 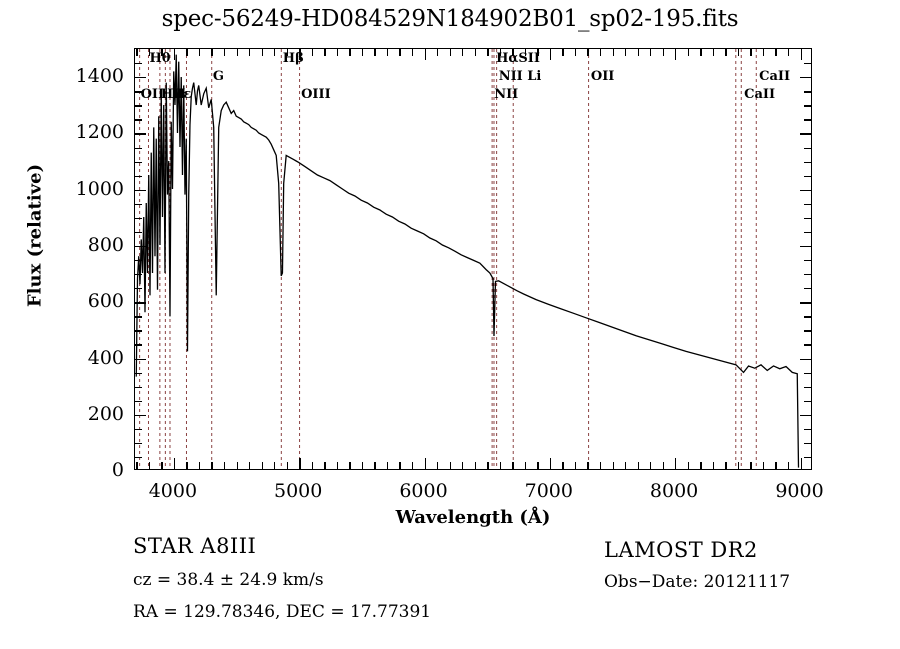 What do you see at coordinates (99, 188) in the screenshot?
I see `y-tick-label: 1000` at bounding box center [99, 188].